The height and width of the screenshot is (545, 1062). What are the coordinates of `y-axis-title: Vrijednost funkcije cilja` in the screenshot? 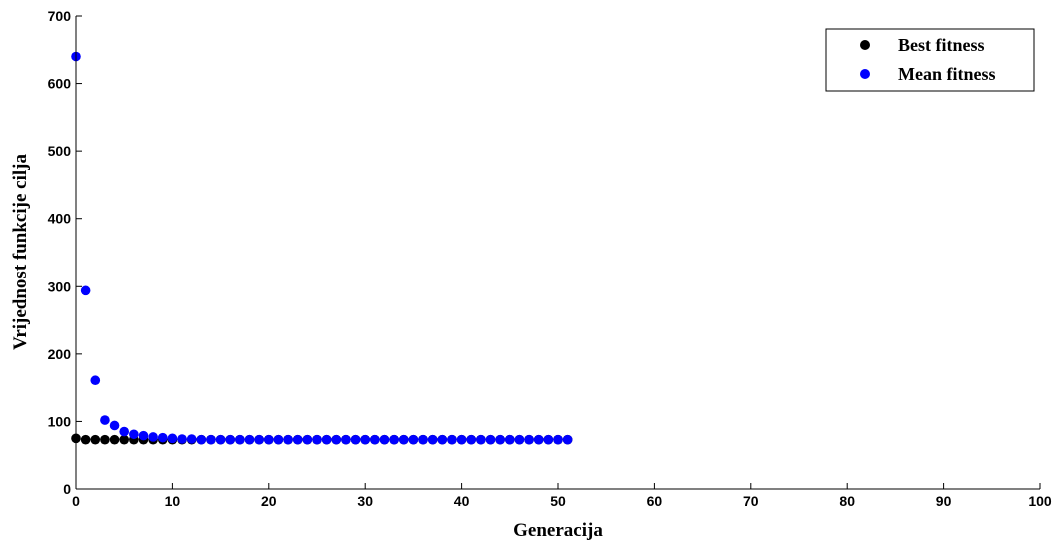 It's located at (20, 252).